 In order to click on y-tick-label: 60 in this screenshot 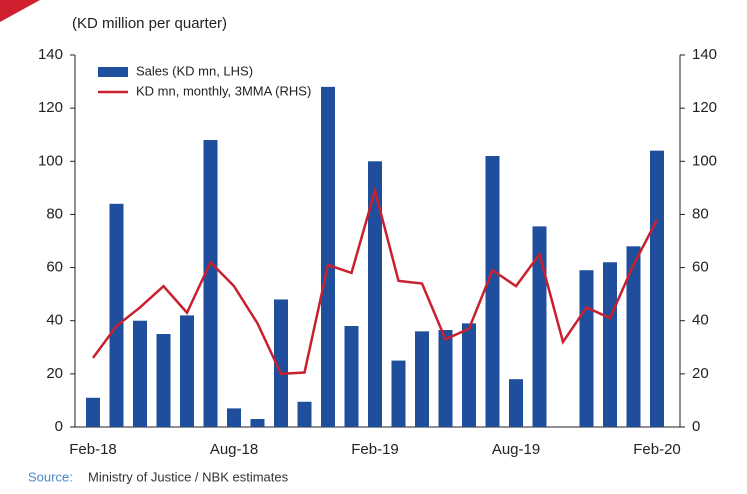, I will do `click(54, 267)`.